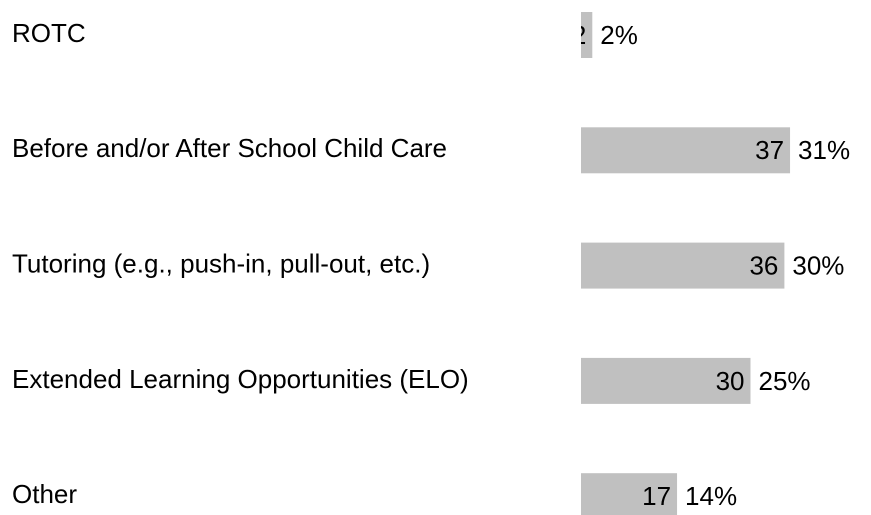 Image resolution: width=871 pixels, height=515 pixels. I want to click on bar-value-label: 2, so click(579, 35).